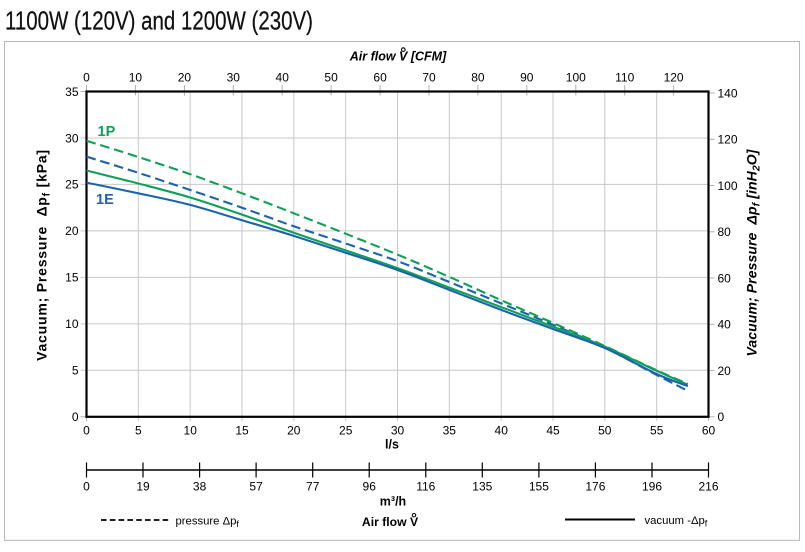 Image resolution: width=805 pixels, height=552 pixels. What do you see at coordinates (200, 487) in the screenshot?
I see `svg-text: 38` at bounding box center [200, 487].